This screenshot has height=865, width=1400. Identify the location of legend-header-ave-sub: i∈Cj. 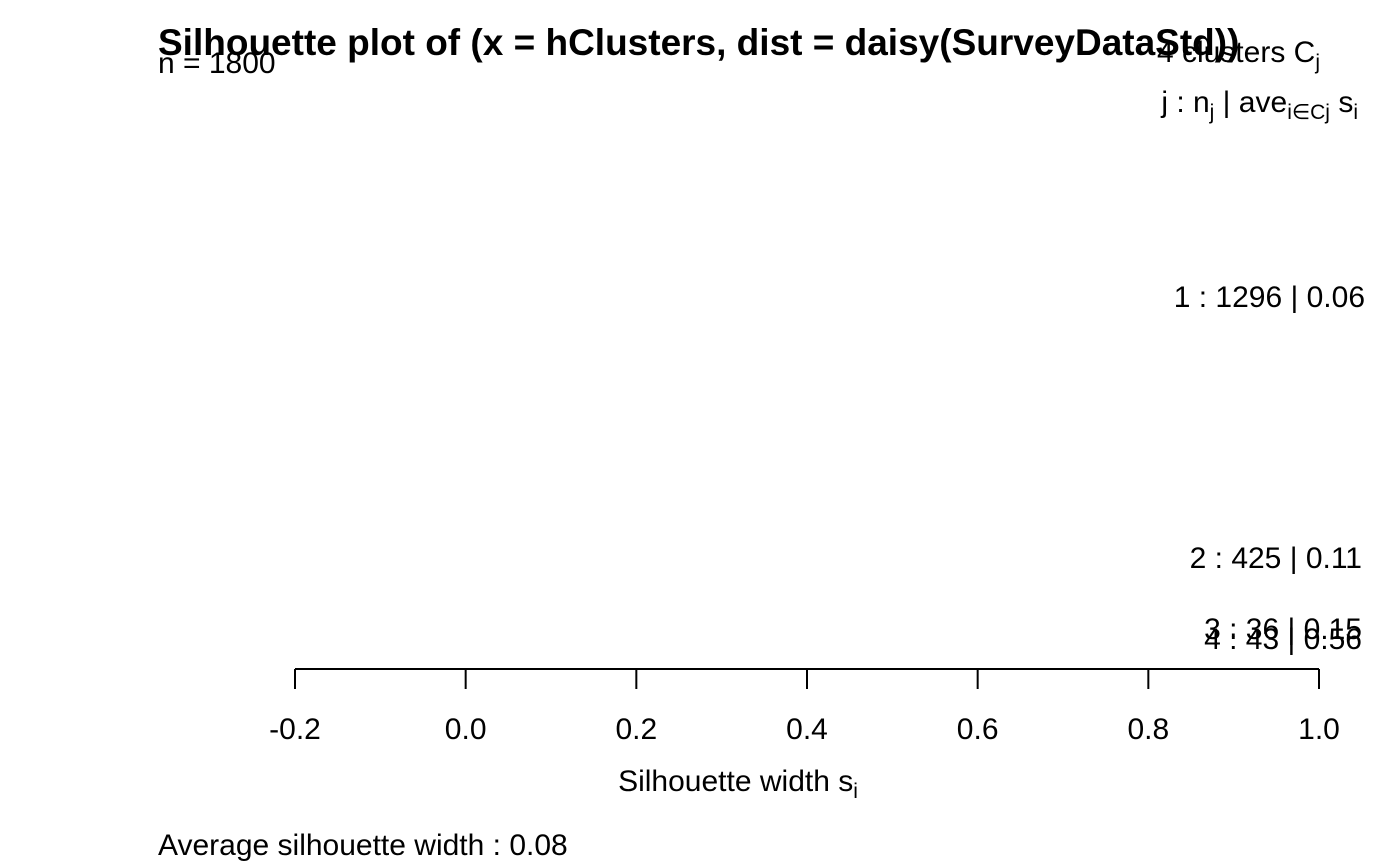
(1308, 112).